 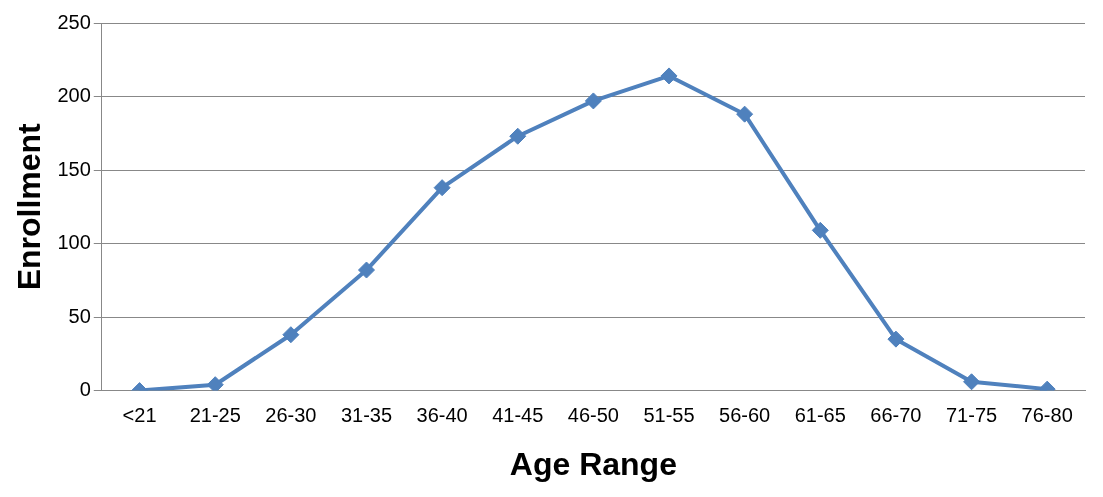 I want to click on x-tick-label: 66-70, so click(x=896, y=415).